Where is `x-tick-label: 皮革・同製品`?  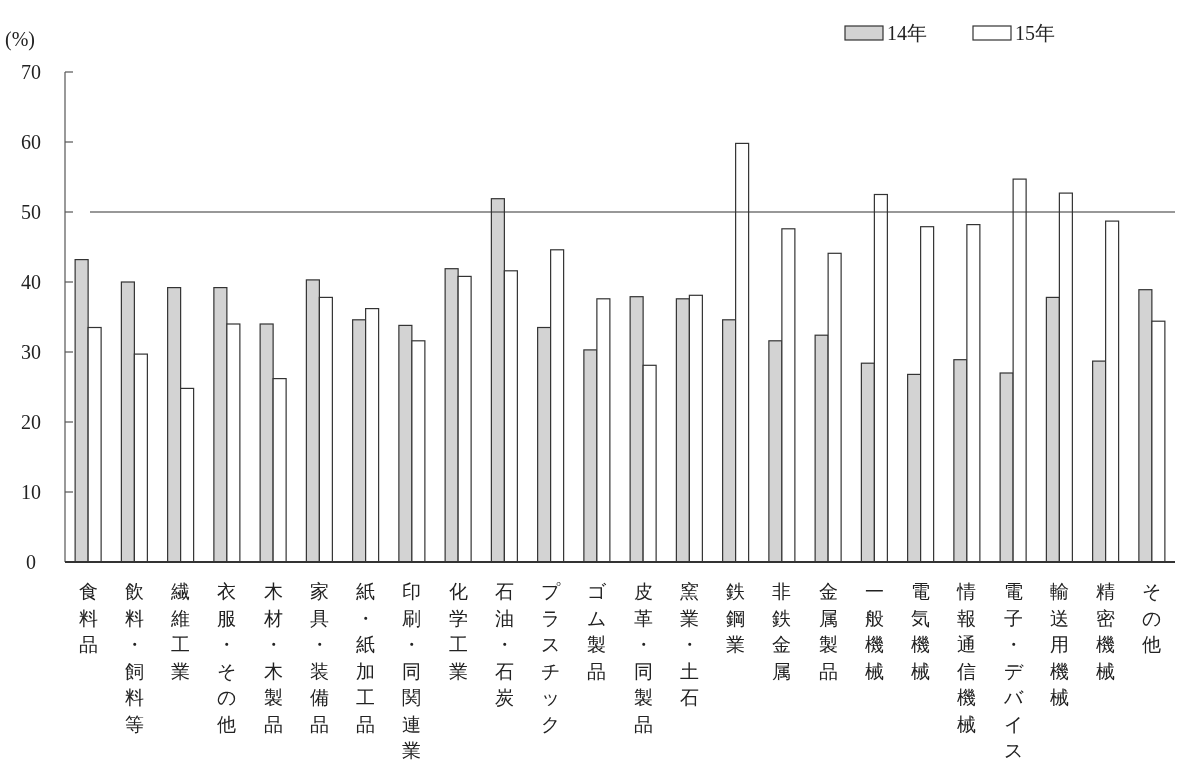
x-tick-label: 皮革・同製品 is located at coordinates (643, 658).